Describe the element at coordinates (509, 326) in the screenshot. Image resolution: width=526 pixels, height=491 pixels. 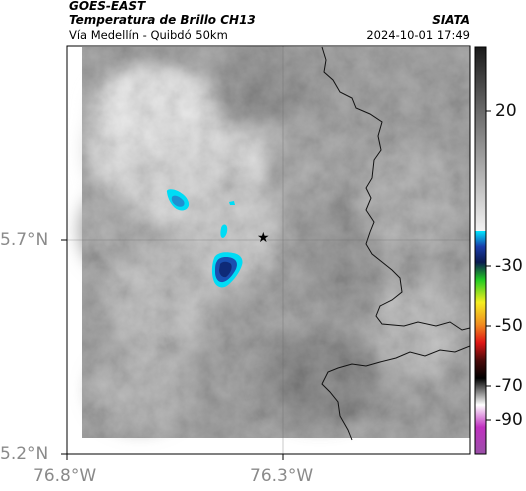
I see `colorbar-tick-label: -50` at that location.